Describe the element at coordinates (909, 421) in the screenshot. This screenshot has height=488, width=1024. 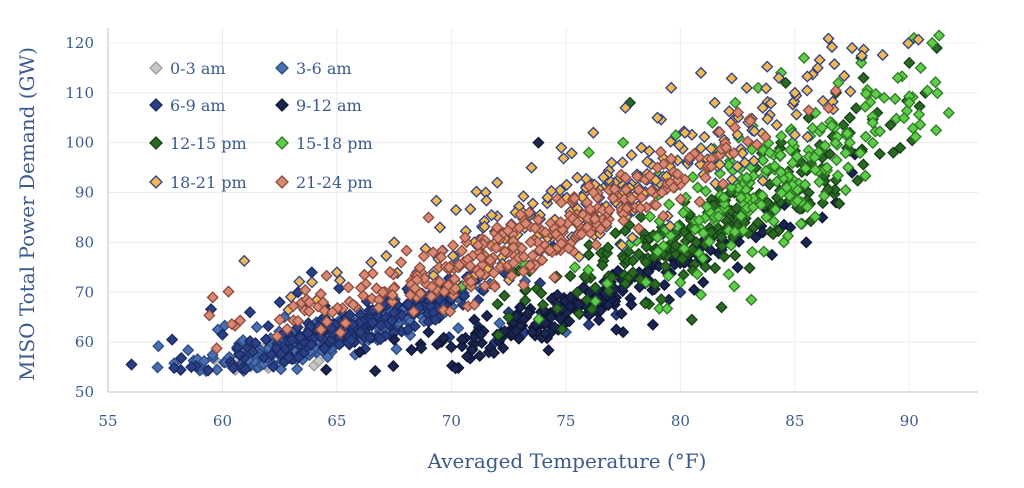
I see `x-tick-label: 90` at that location.